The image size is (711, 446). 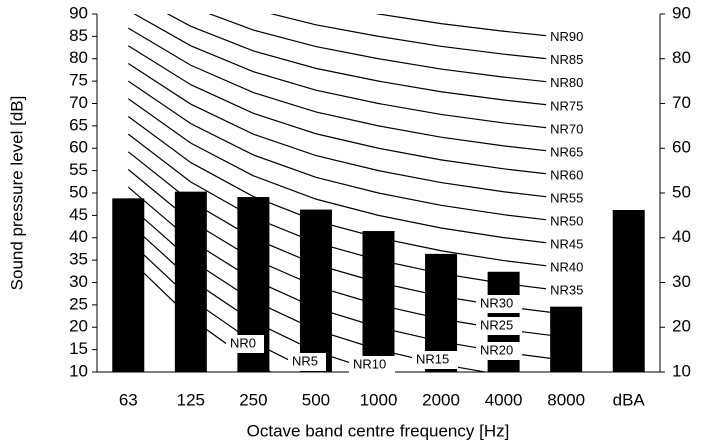 What do you see at coordinates (78, 236) in the screenshot?
I see `y-tick-label: 40` at bounding box center [78, 236].